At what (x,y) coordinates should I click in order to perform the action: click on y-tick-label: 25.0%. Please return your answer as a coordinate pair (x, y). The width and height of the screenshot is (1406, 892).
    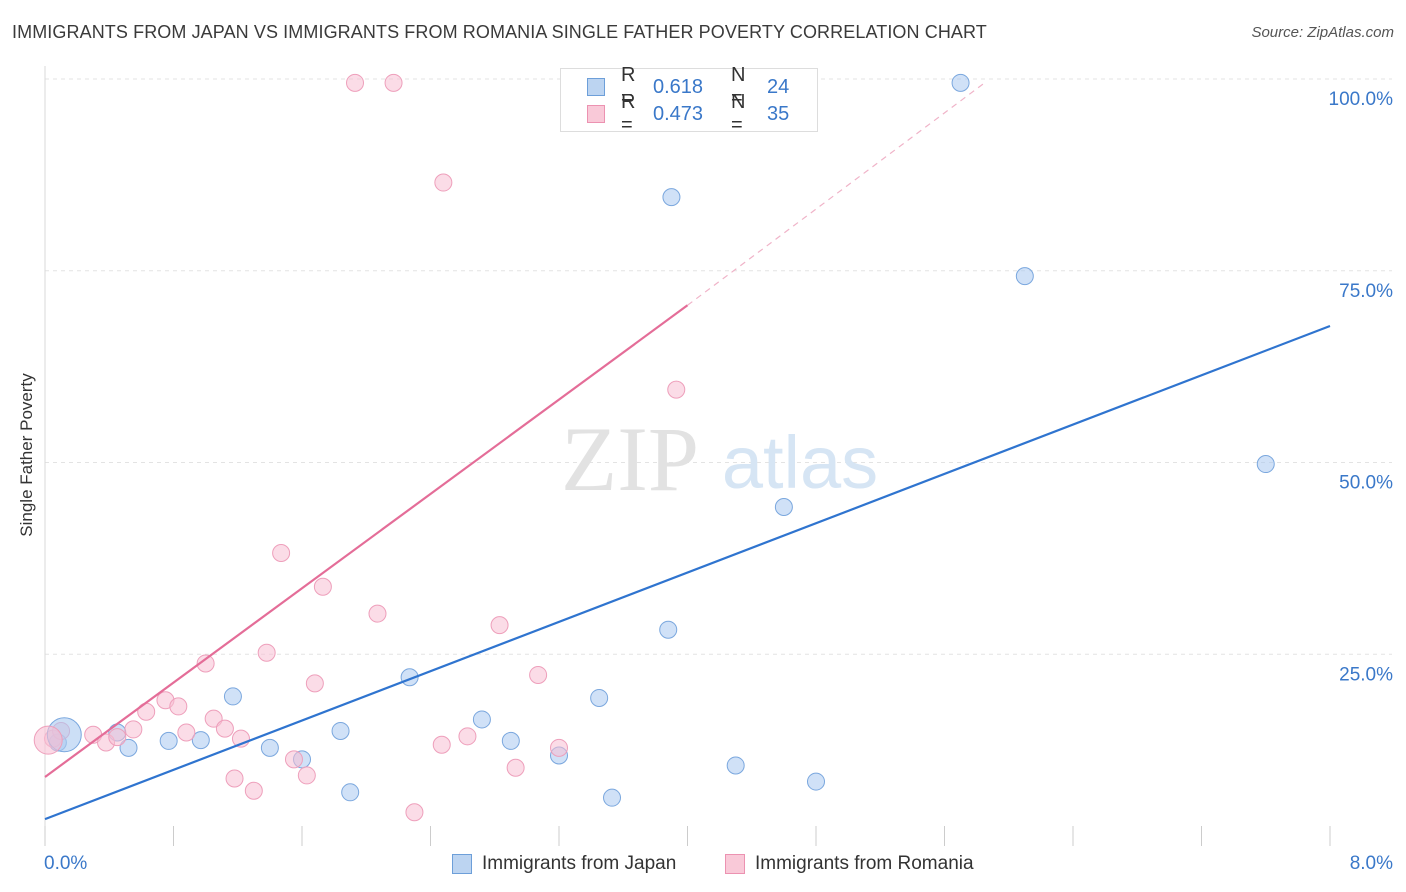
    Looking at the image, I should click on (1366, 674).